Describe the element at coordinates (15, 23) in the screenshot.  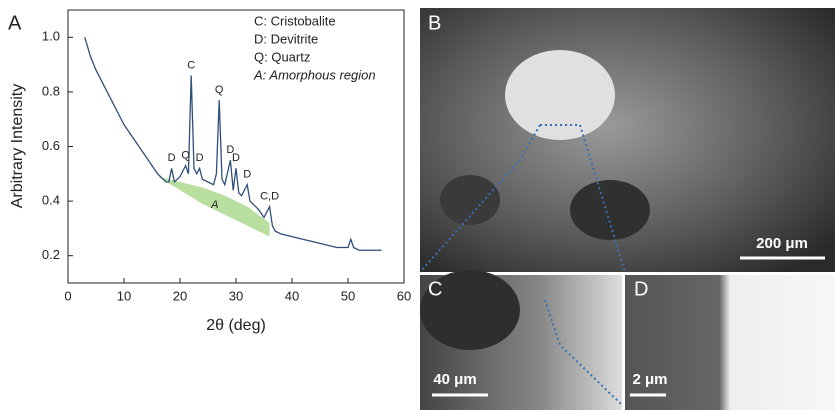
I see `panel-label: A` at that location.